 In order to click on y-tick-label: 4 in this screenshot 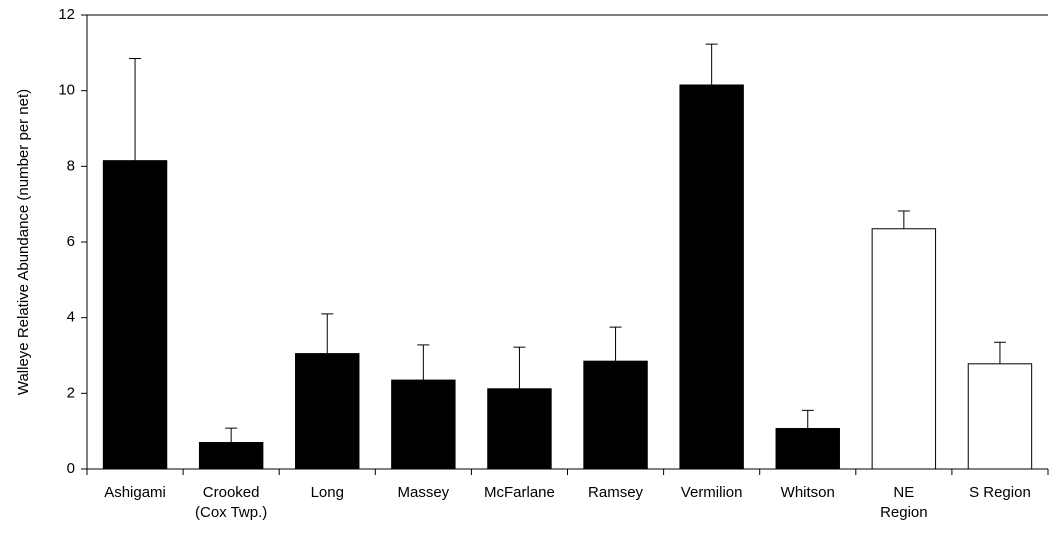, I will do `click(71, 317)`.